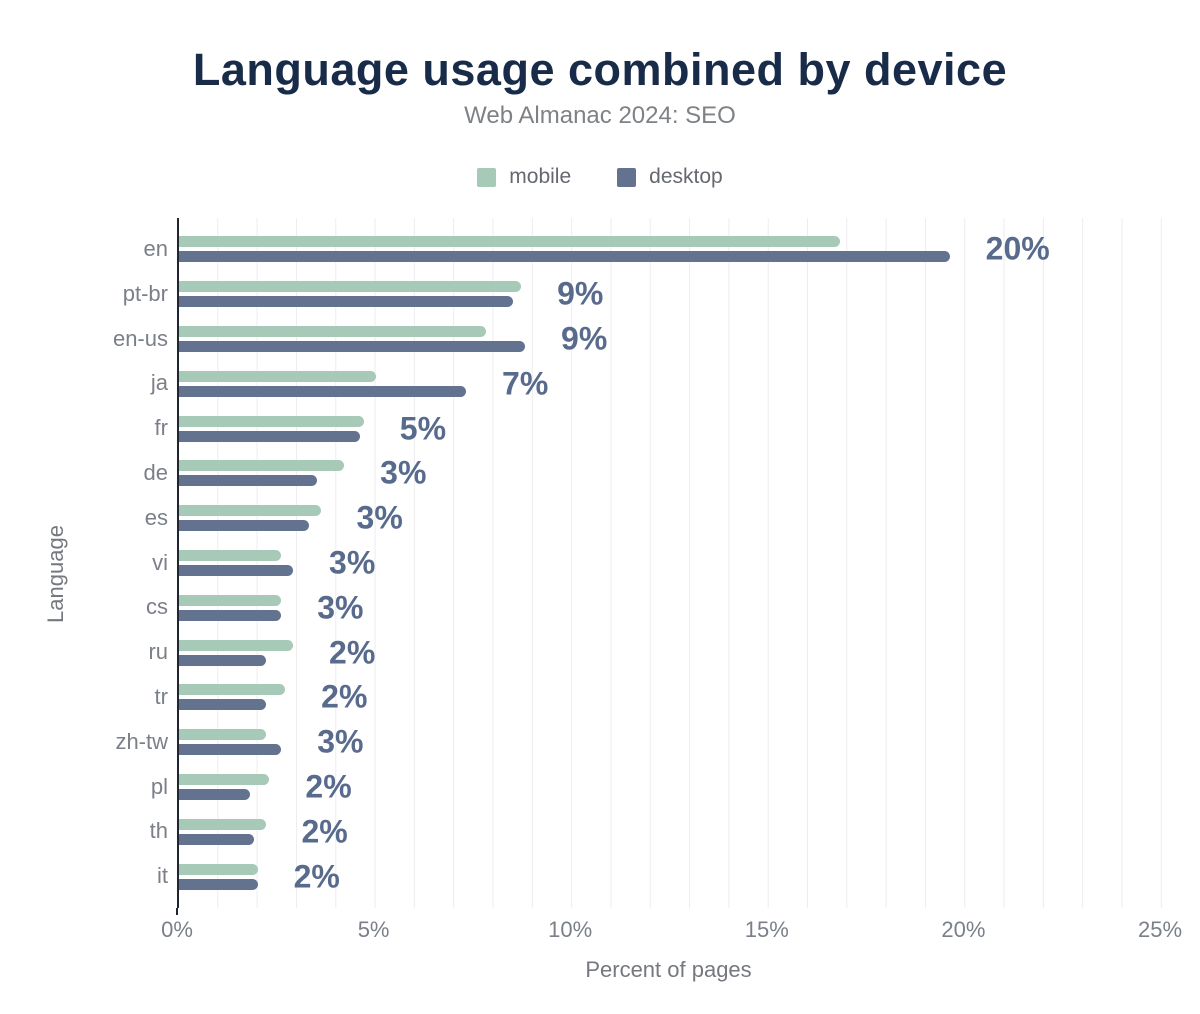 Image resolution: width=1200 pixels, height=1014 pixels. I want to click on category-label: en, so click(155, 248).